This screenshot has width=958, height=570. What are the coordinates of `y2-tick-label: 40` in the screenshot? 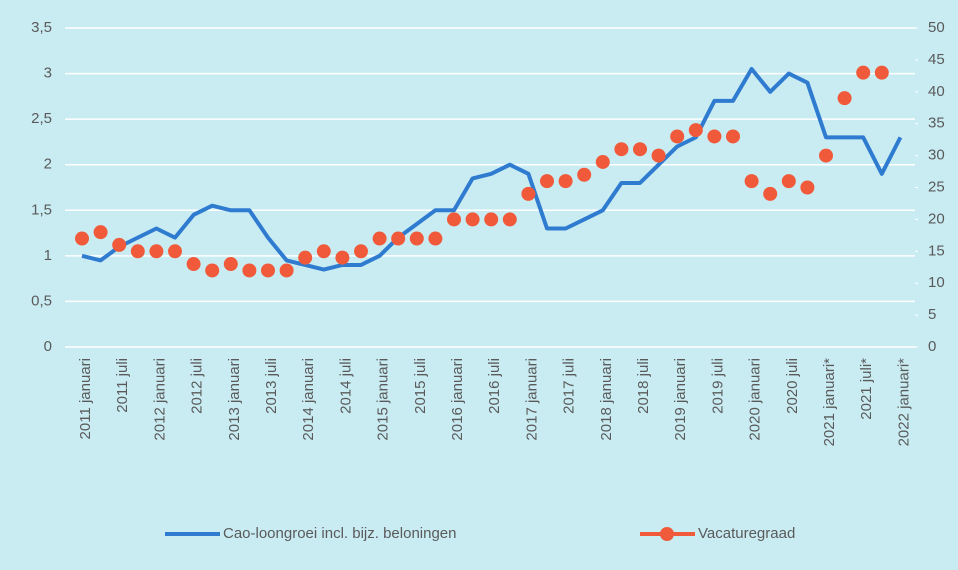 It's located at (936, 91).